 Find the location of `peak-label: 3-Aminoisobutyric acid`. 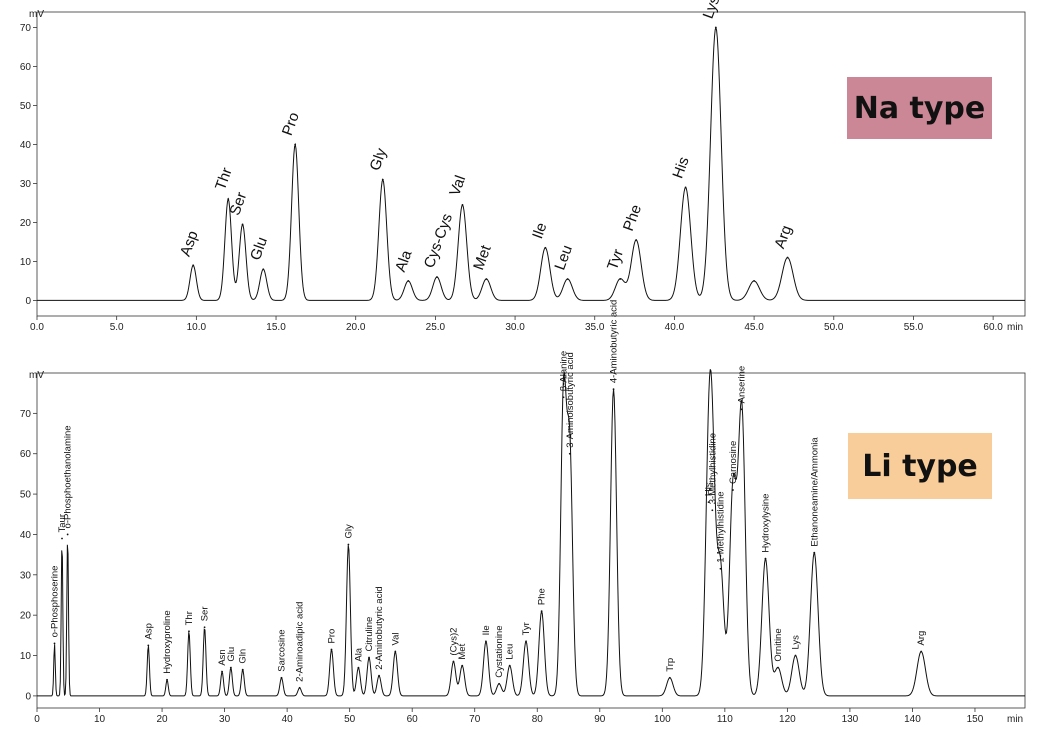

peak-label: 3-Aminoisobutyric acid is located at coordinates (570, 400).